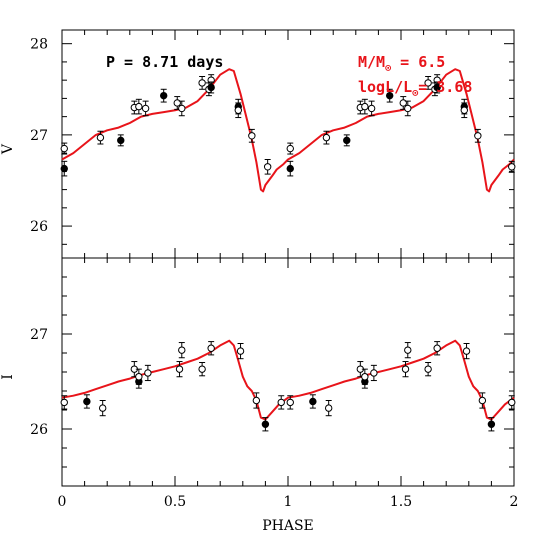 This screenshot has height=545, width=545. I want to click on mass-label: M/M, so click(371, 62).